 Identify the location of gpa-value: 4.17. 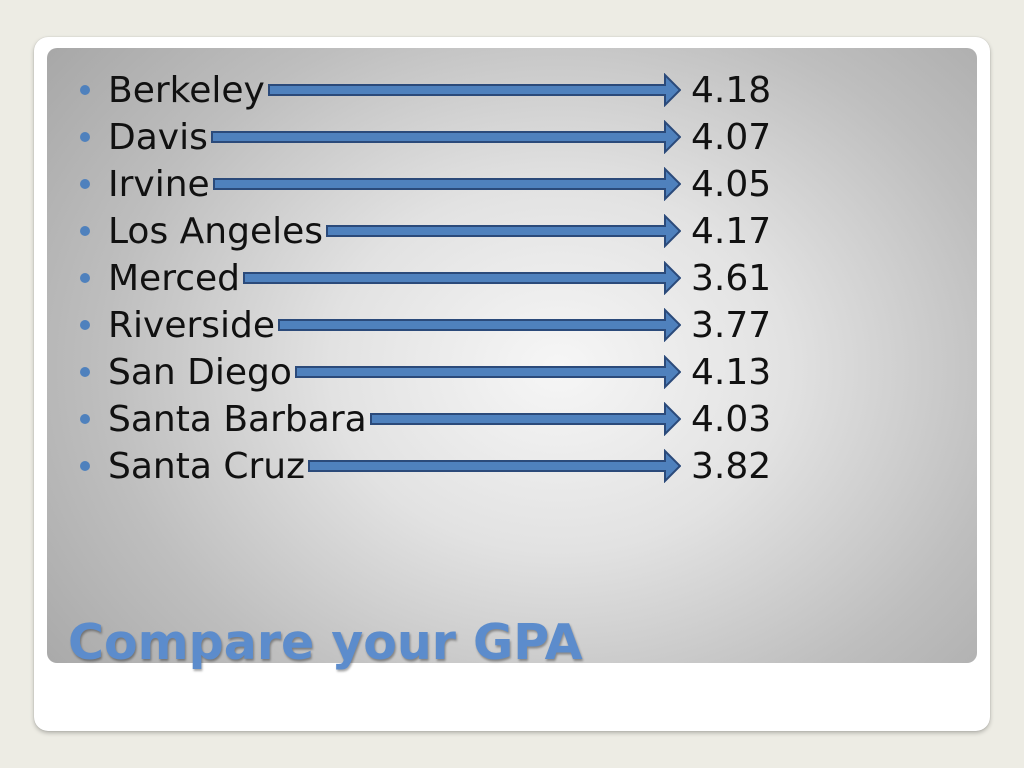
(731, 231).